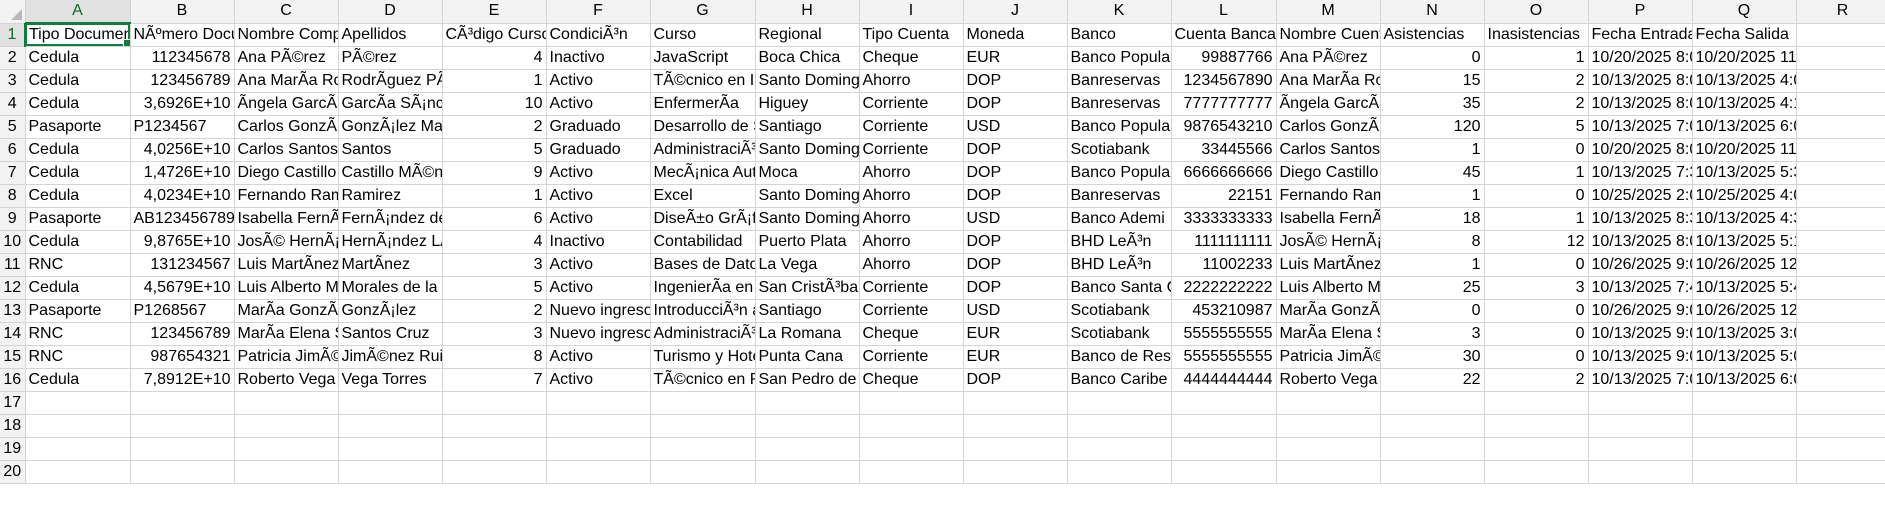 Image resolution: width=1885 pixels, height=520 pixels. Describe the element at coordinates (703, 449) in the screenshot. I see `cell-g19` at that location.